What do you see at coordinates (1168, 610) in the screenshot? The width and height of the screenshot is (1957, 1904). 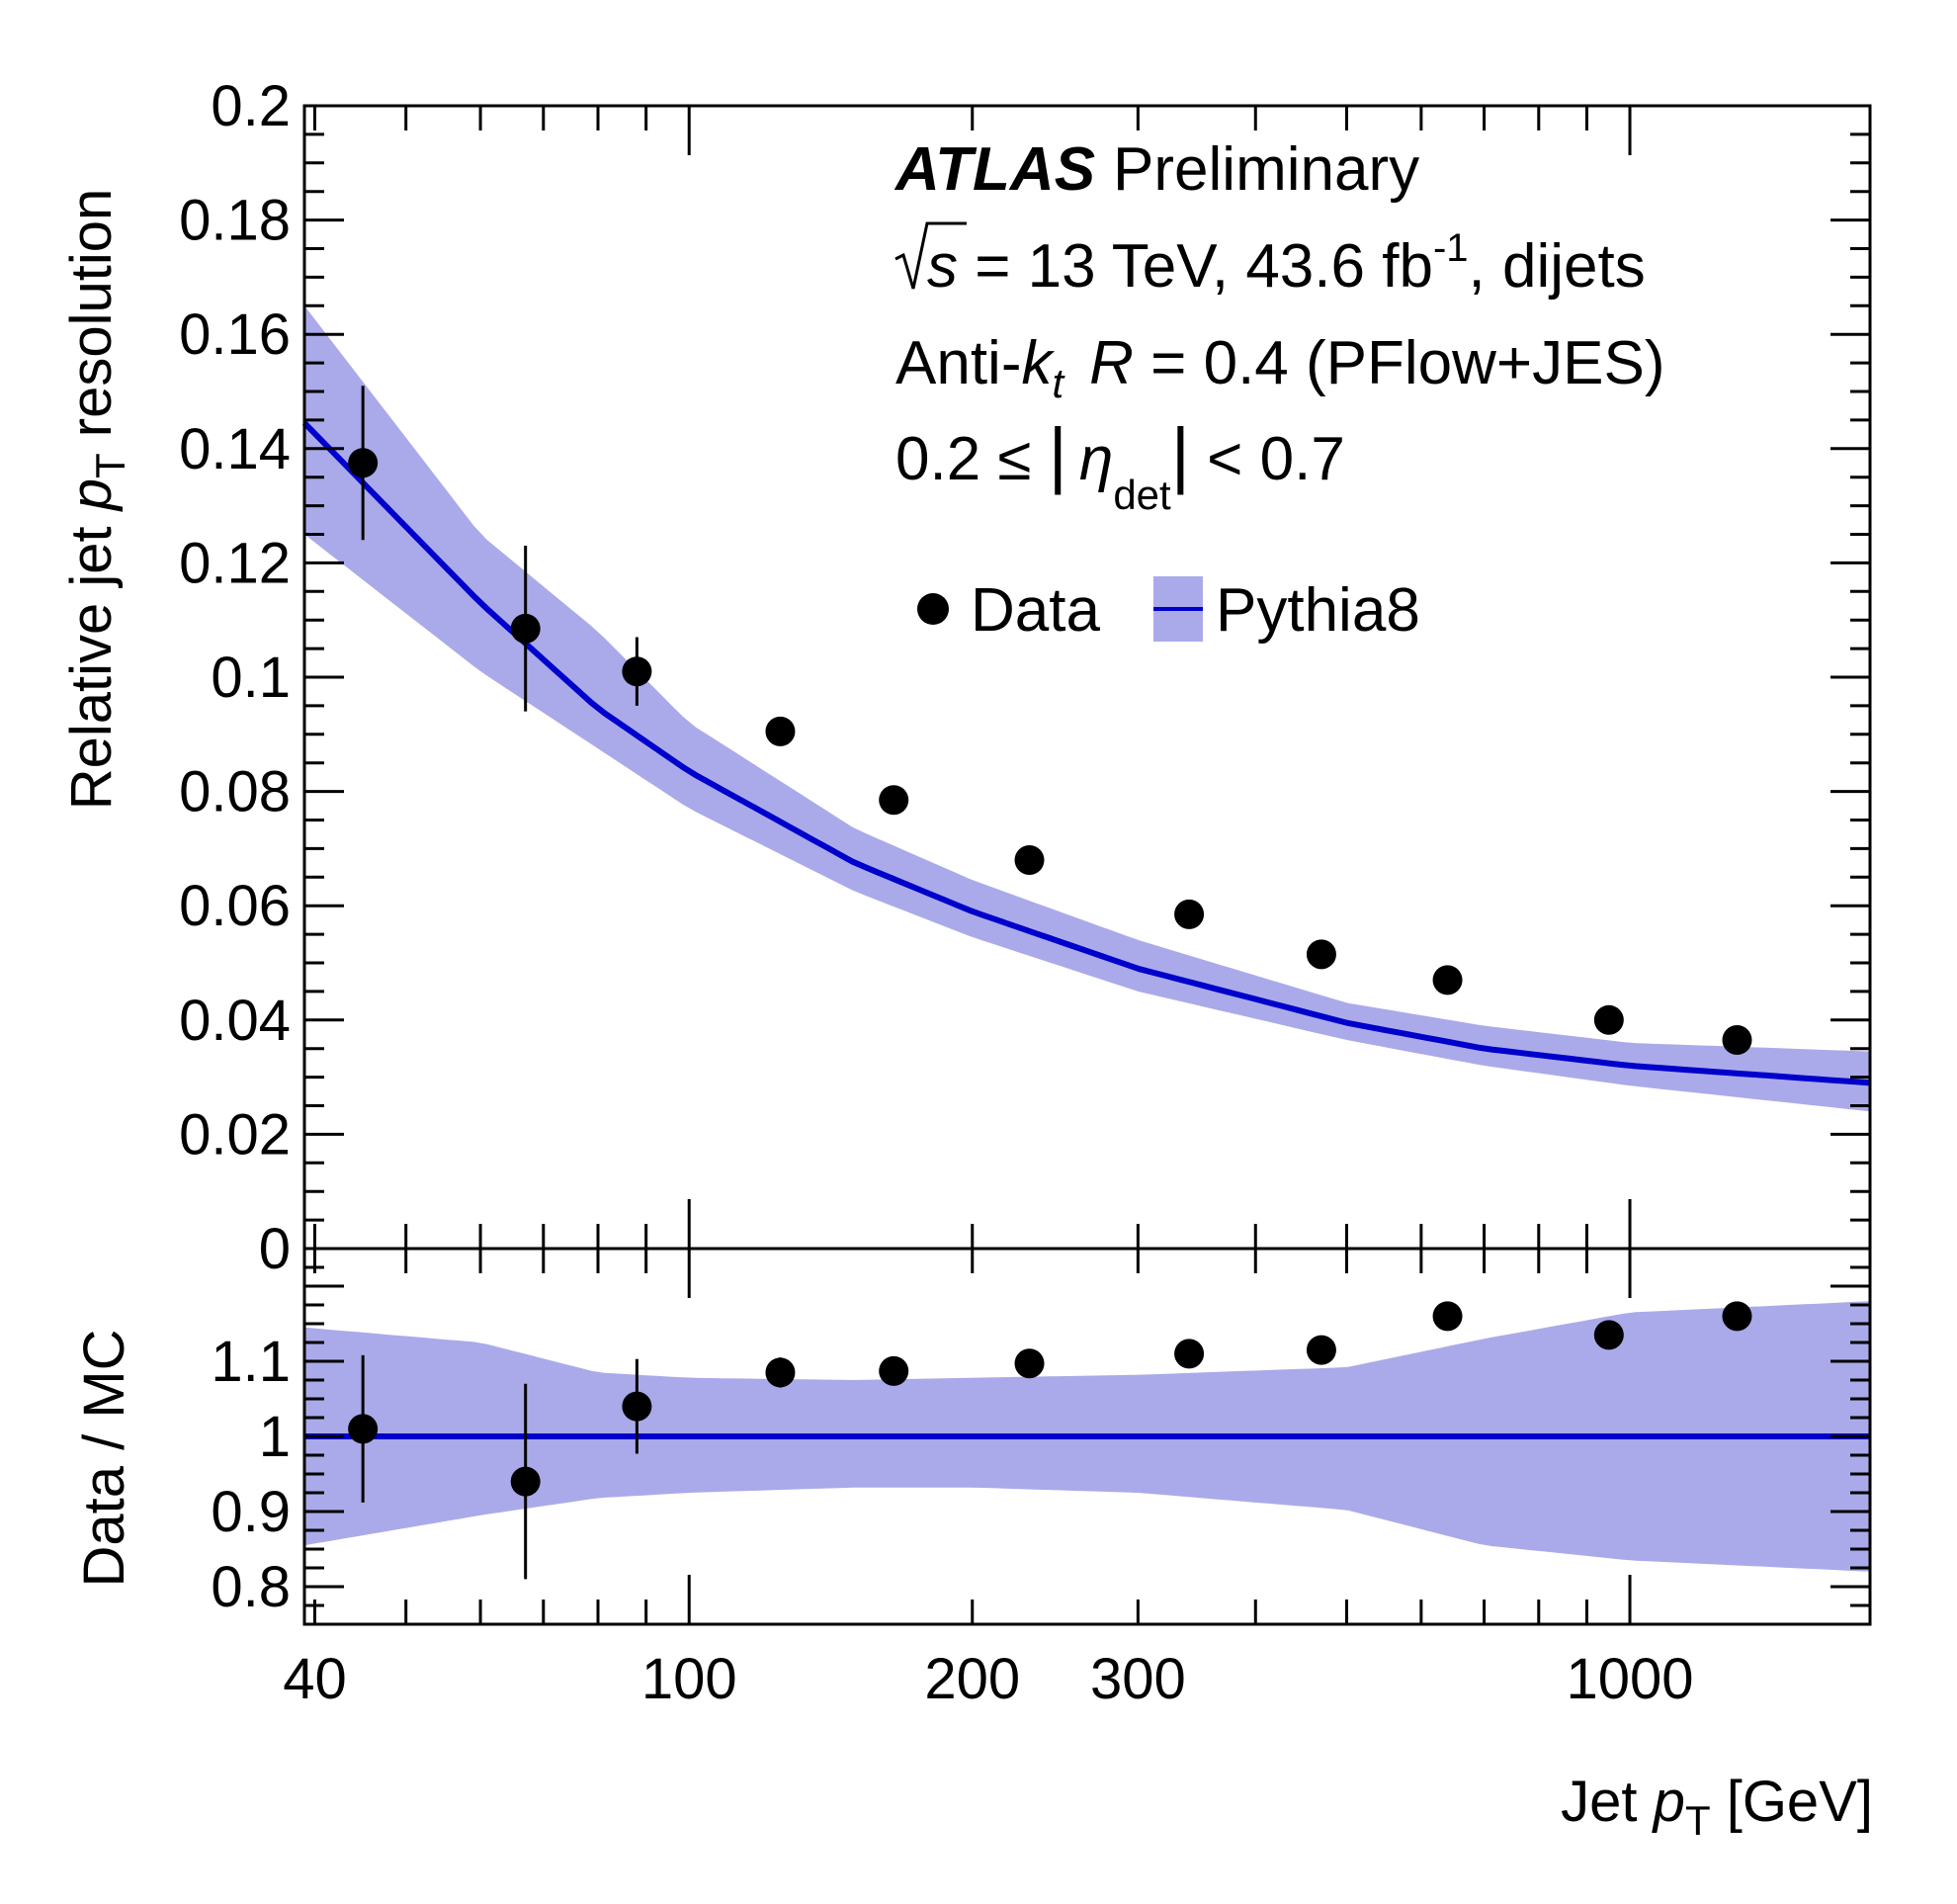 I see `legend: Data Pythia8` at bounding box center [1168, 610].